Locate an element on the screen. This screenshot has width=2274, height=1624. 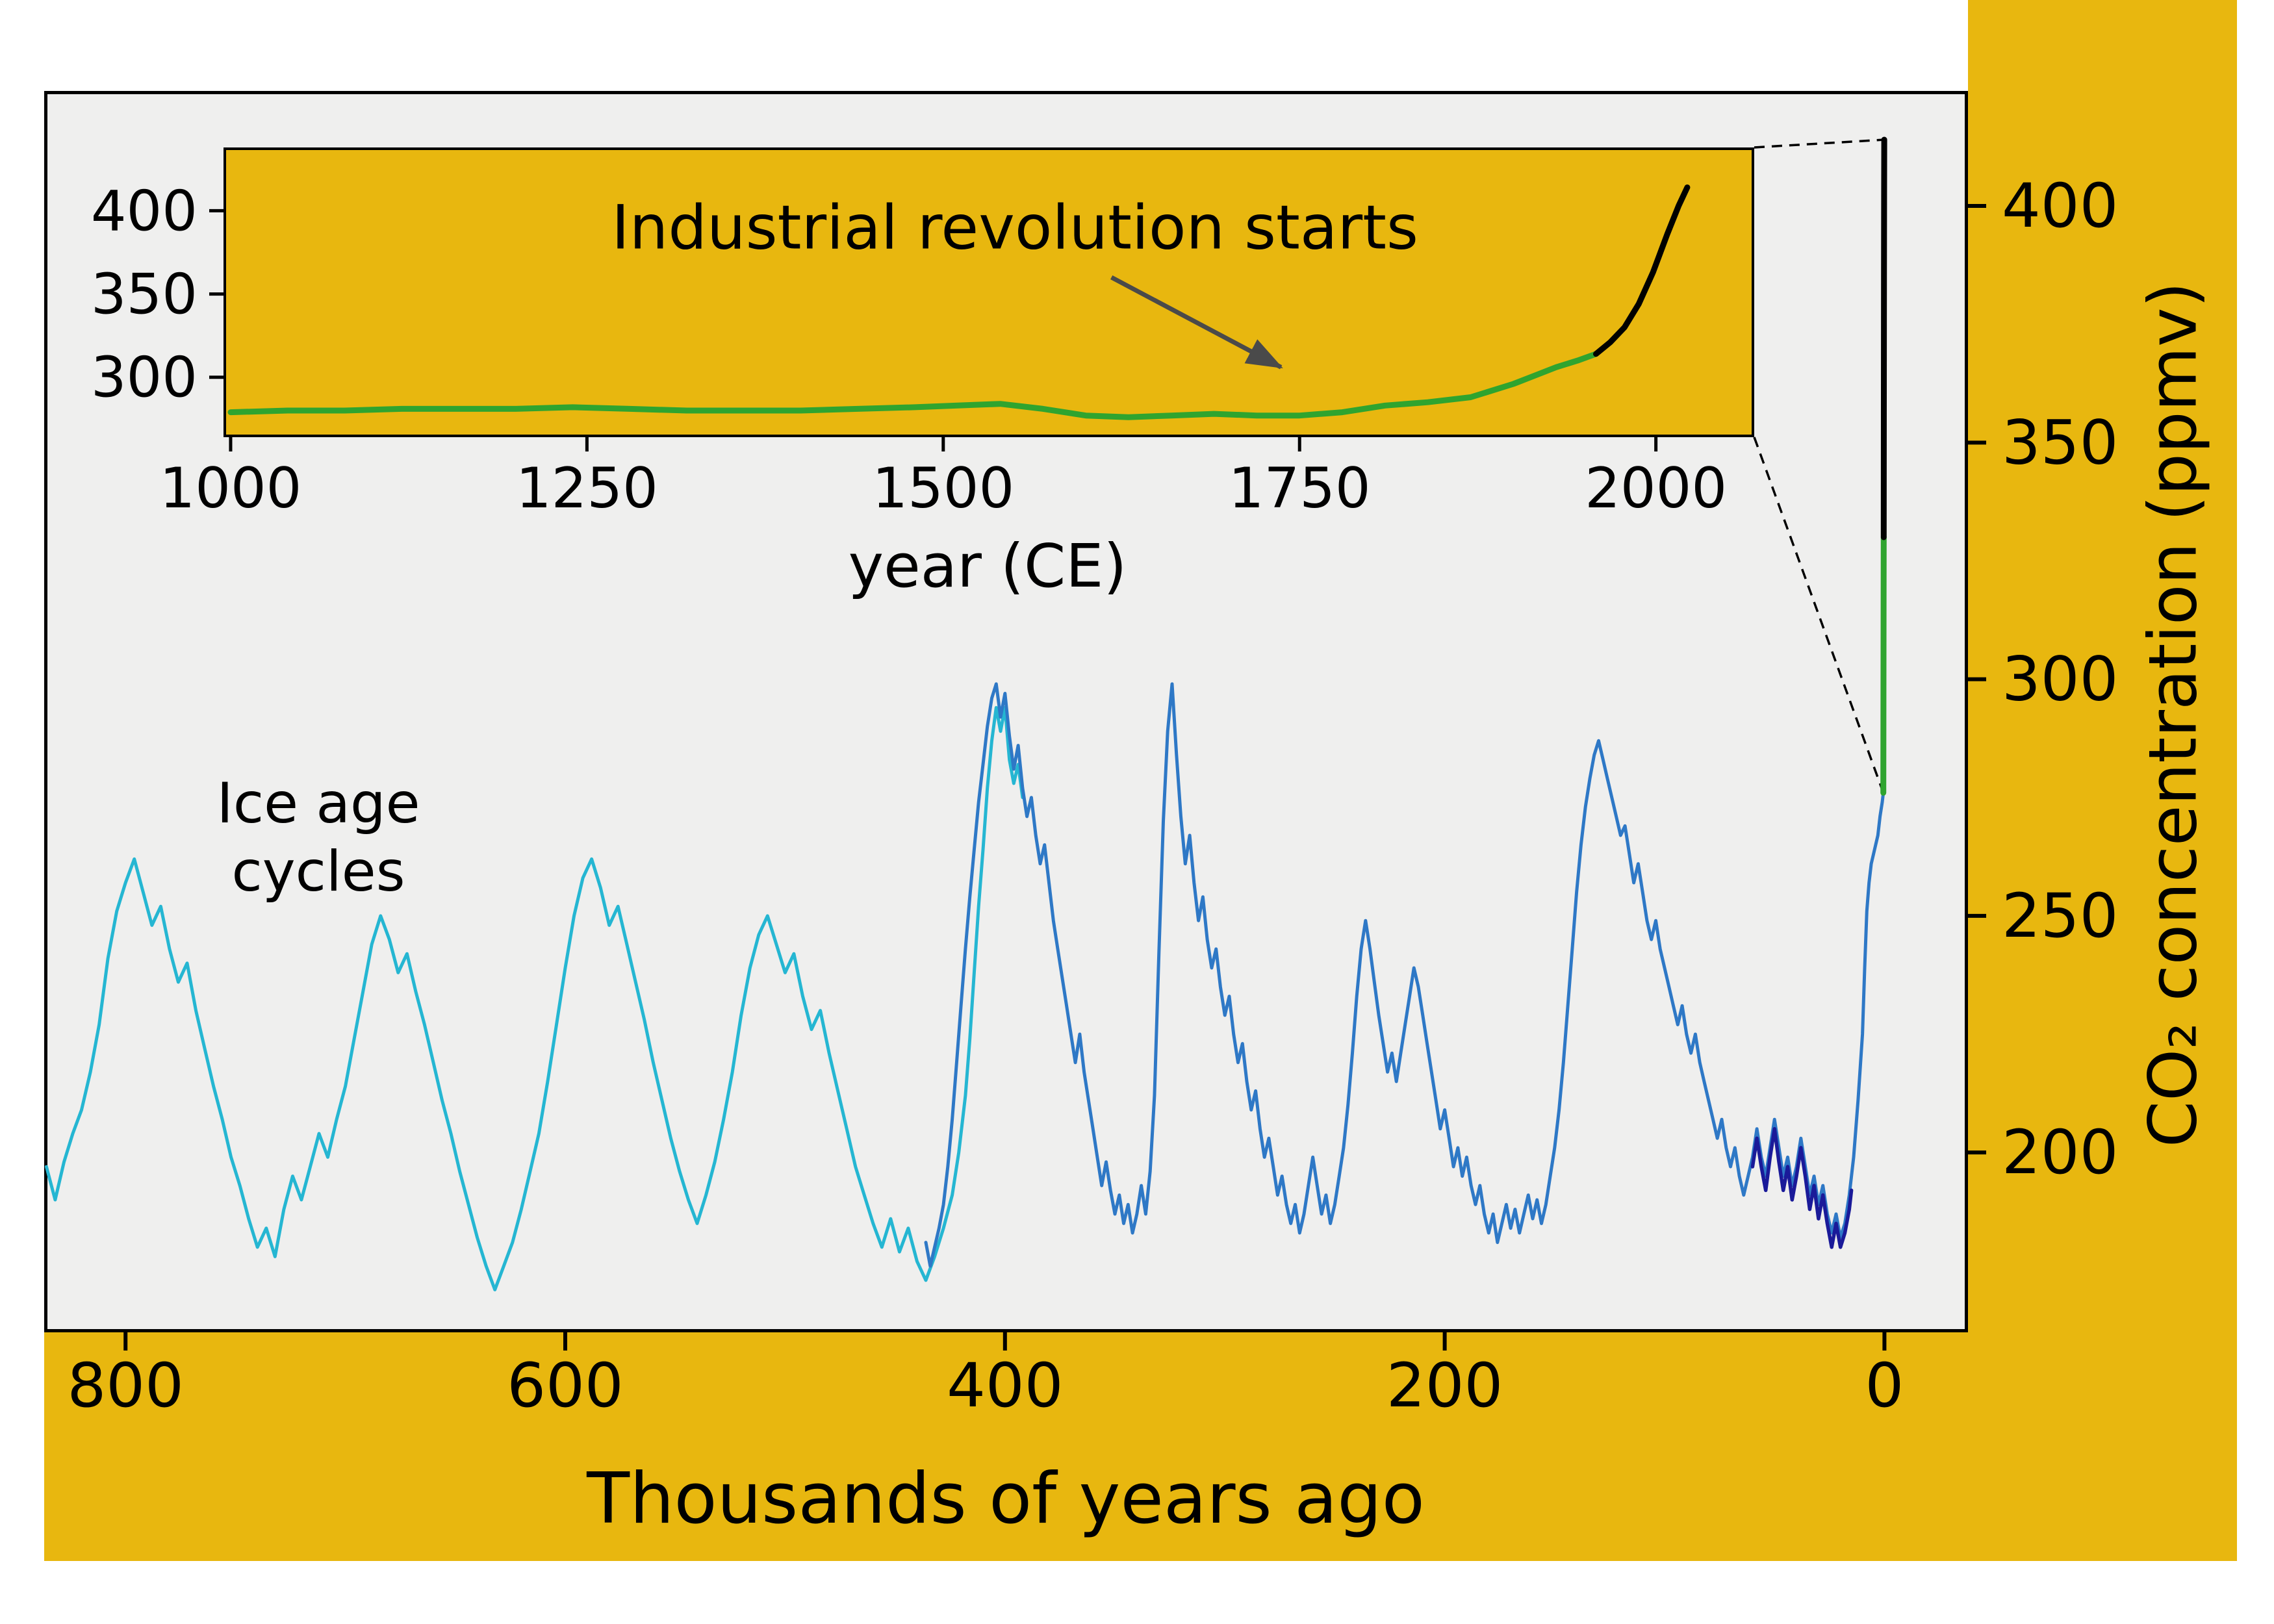
x-tick-label: 400 is located at coordinates (1005, 1386).